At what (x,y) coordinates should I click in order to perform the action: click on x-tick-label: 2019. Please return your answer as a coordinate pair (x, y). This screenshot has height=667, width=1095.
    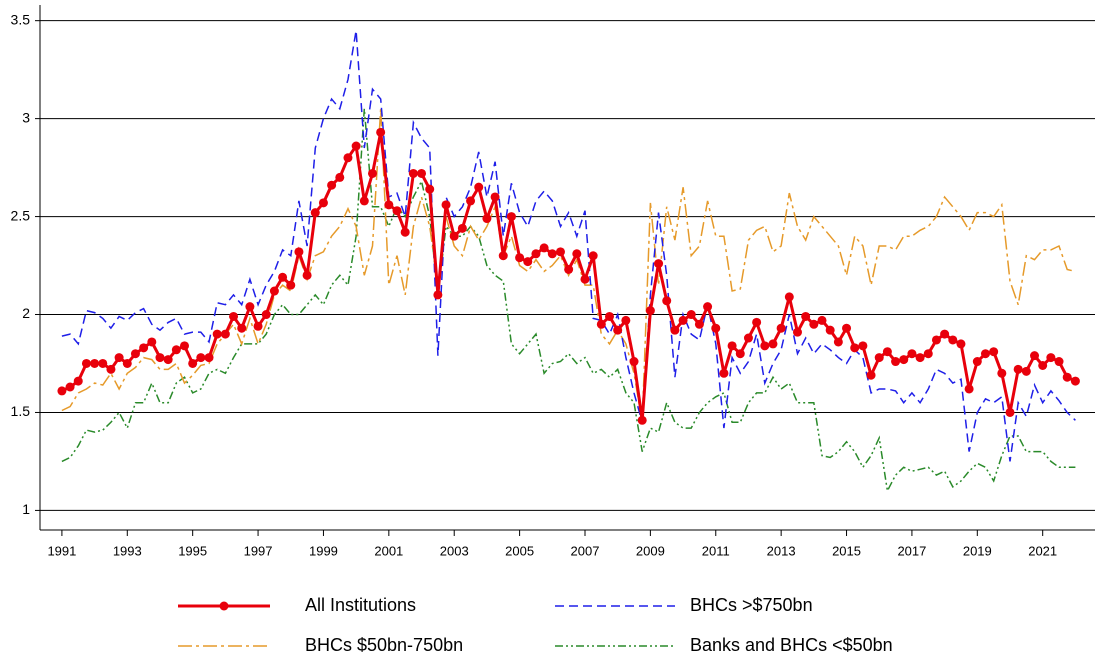
    Looking at the image, I should click on (977, 550).